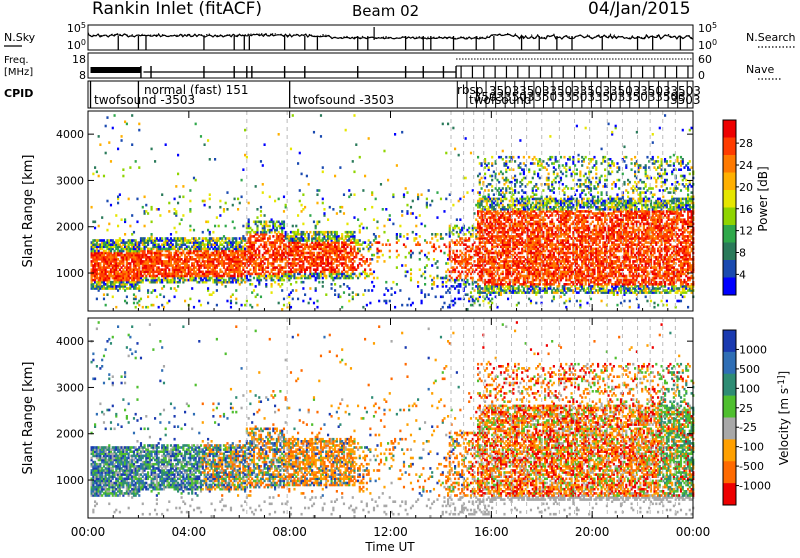  I want to click on heatmap-cell-1963, so click(261, 222).